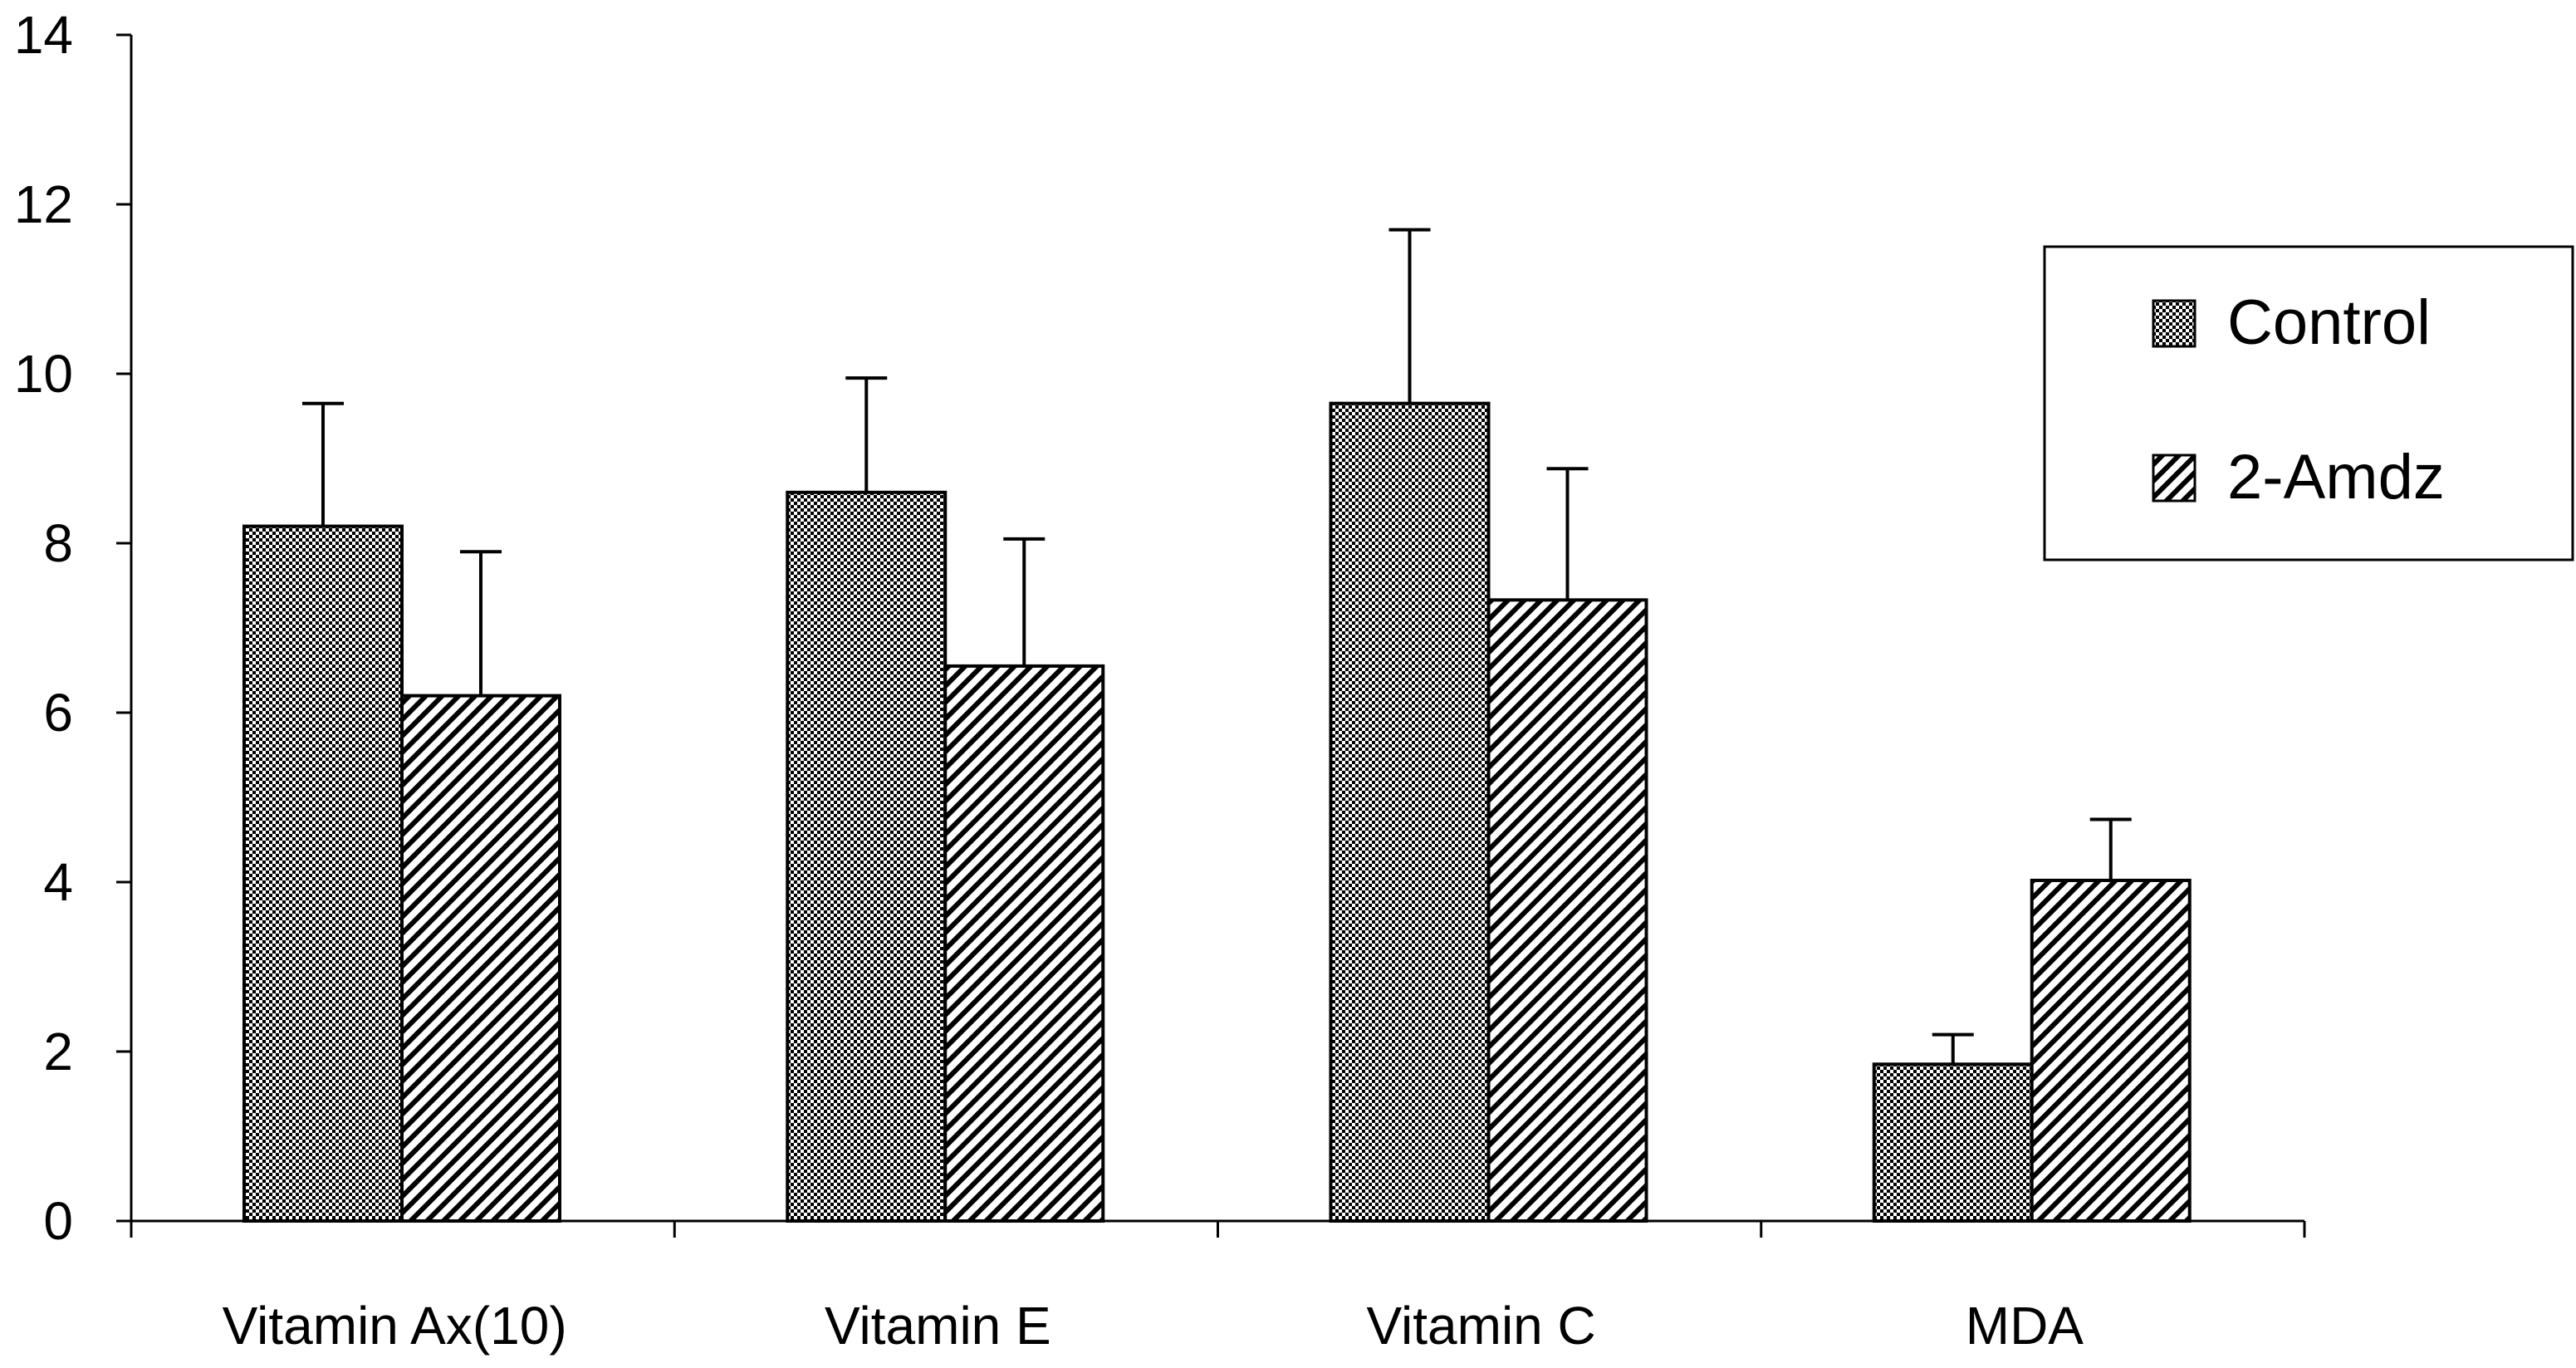 Image resolution: width=2576 pixels, height=1368 pixels. What do you see at coordinates (2174, 323) in the screenshot?
I see `legend-swatch-control` at bounding box center [2174, 323].